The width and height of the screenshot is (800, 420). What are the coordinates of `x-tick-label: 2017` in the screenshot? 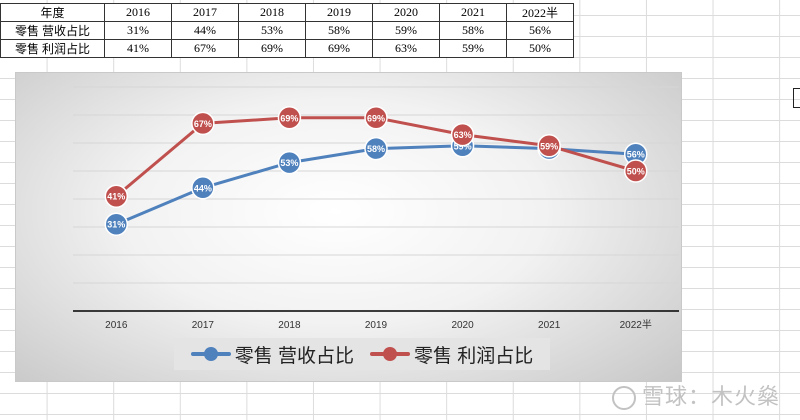 It's located at (203, 325).